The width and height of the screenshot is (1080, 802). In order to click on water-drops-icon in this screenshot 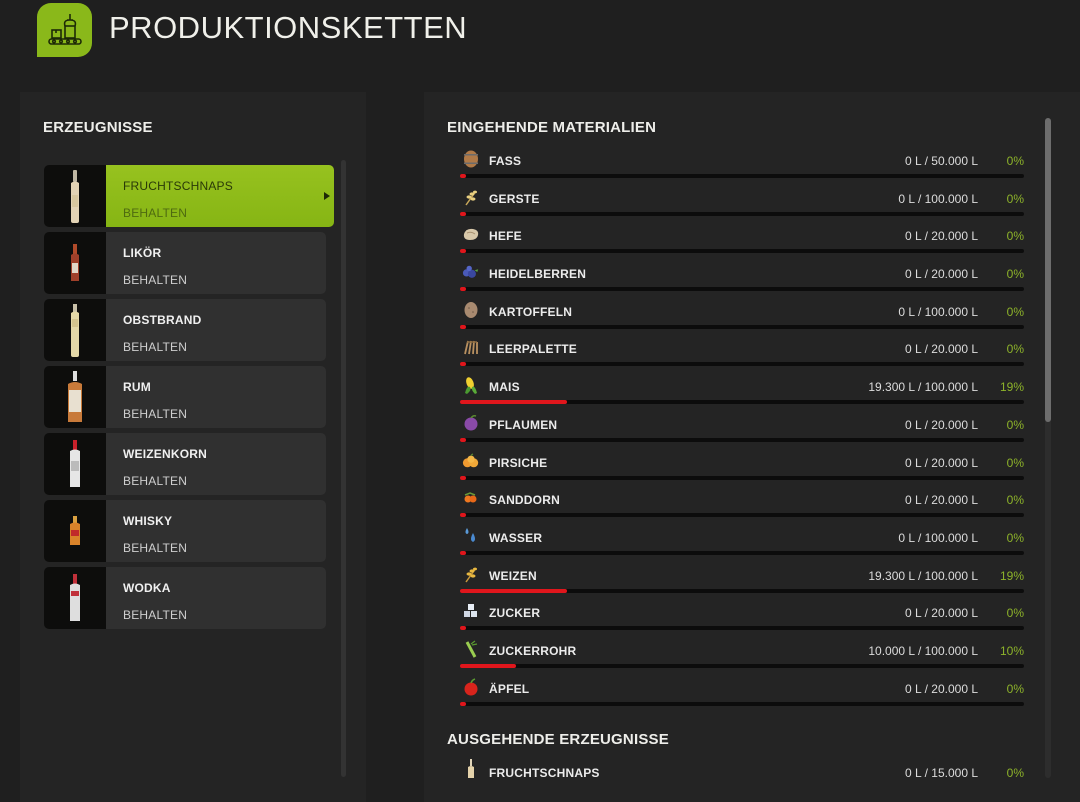, I will do `click(471, 536)`.